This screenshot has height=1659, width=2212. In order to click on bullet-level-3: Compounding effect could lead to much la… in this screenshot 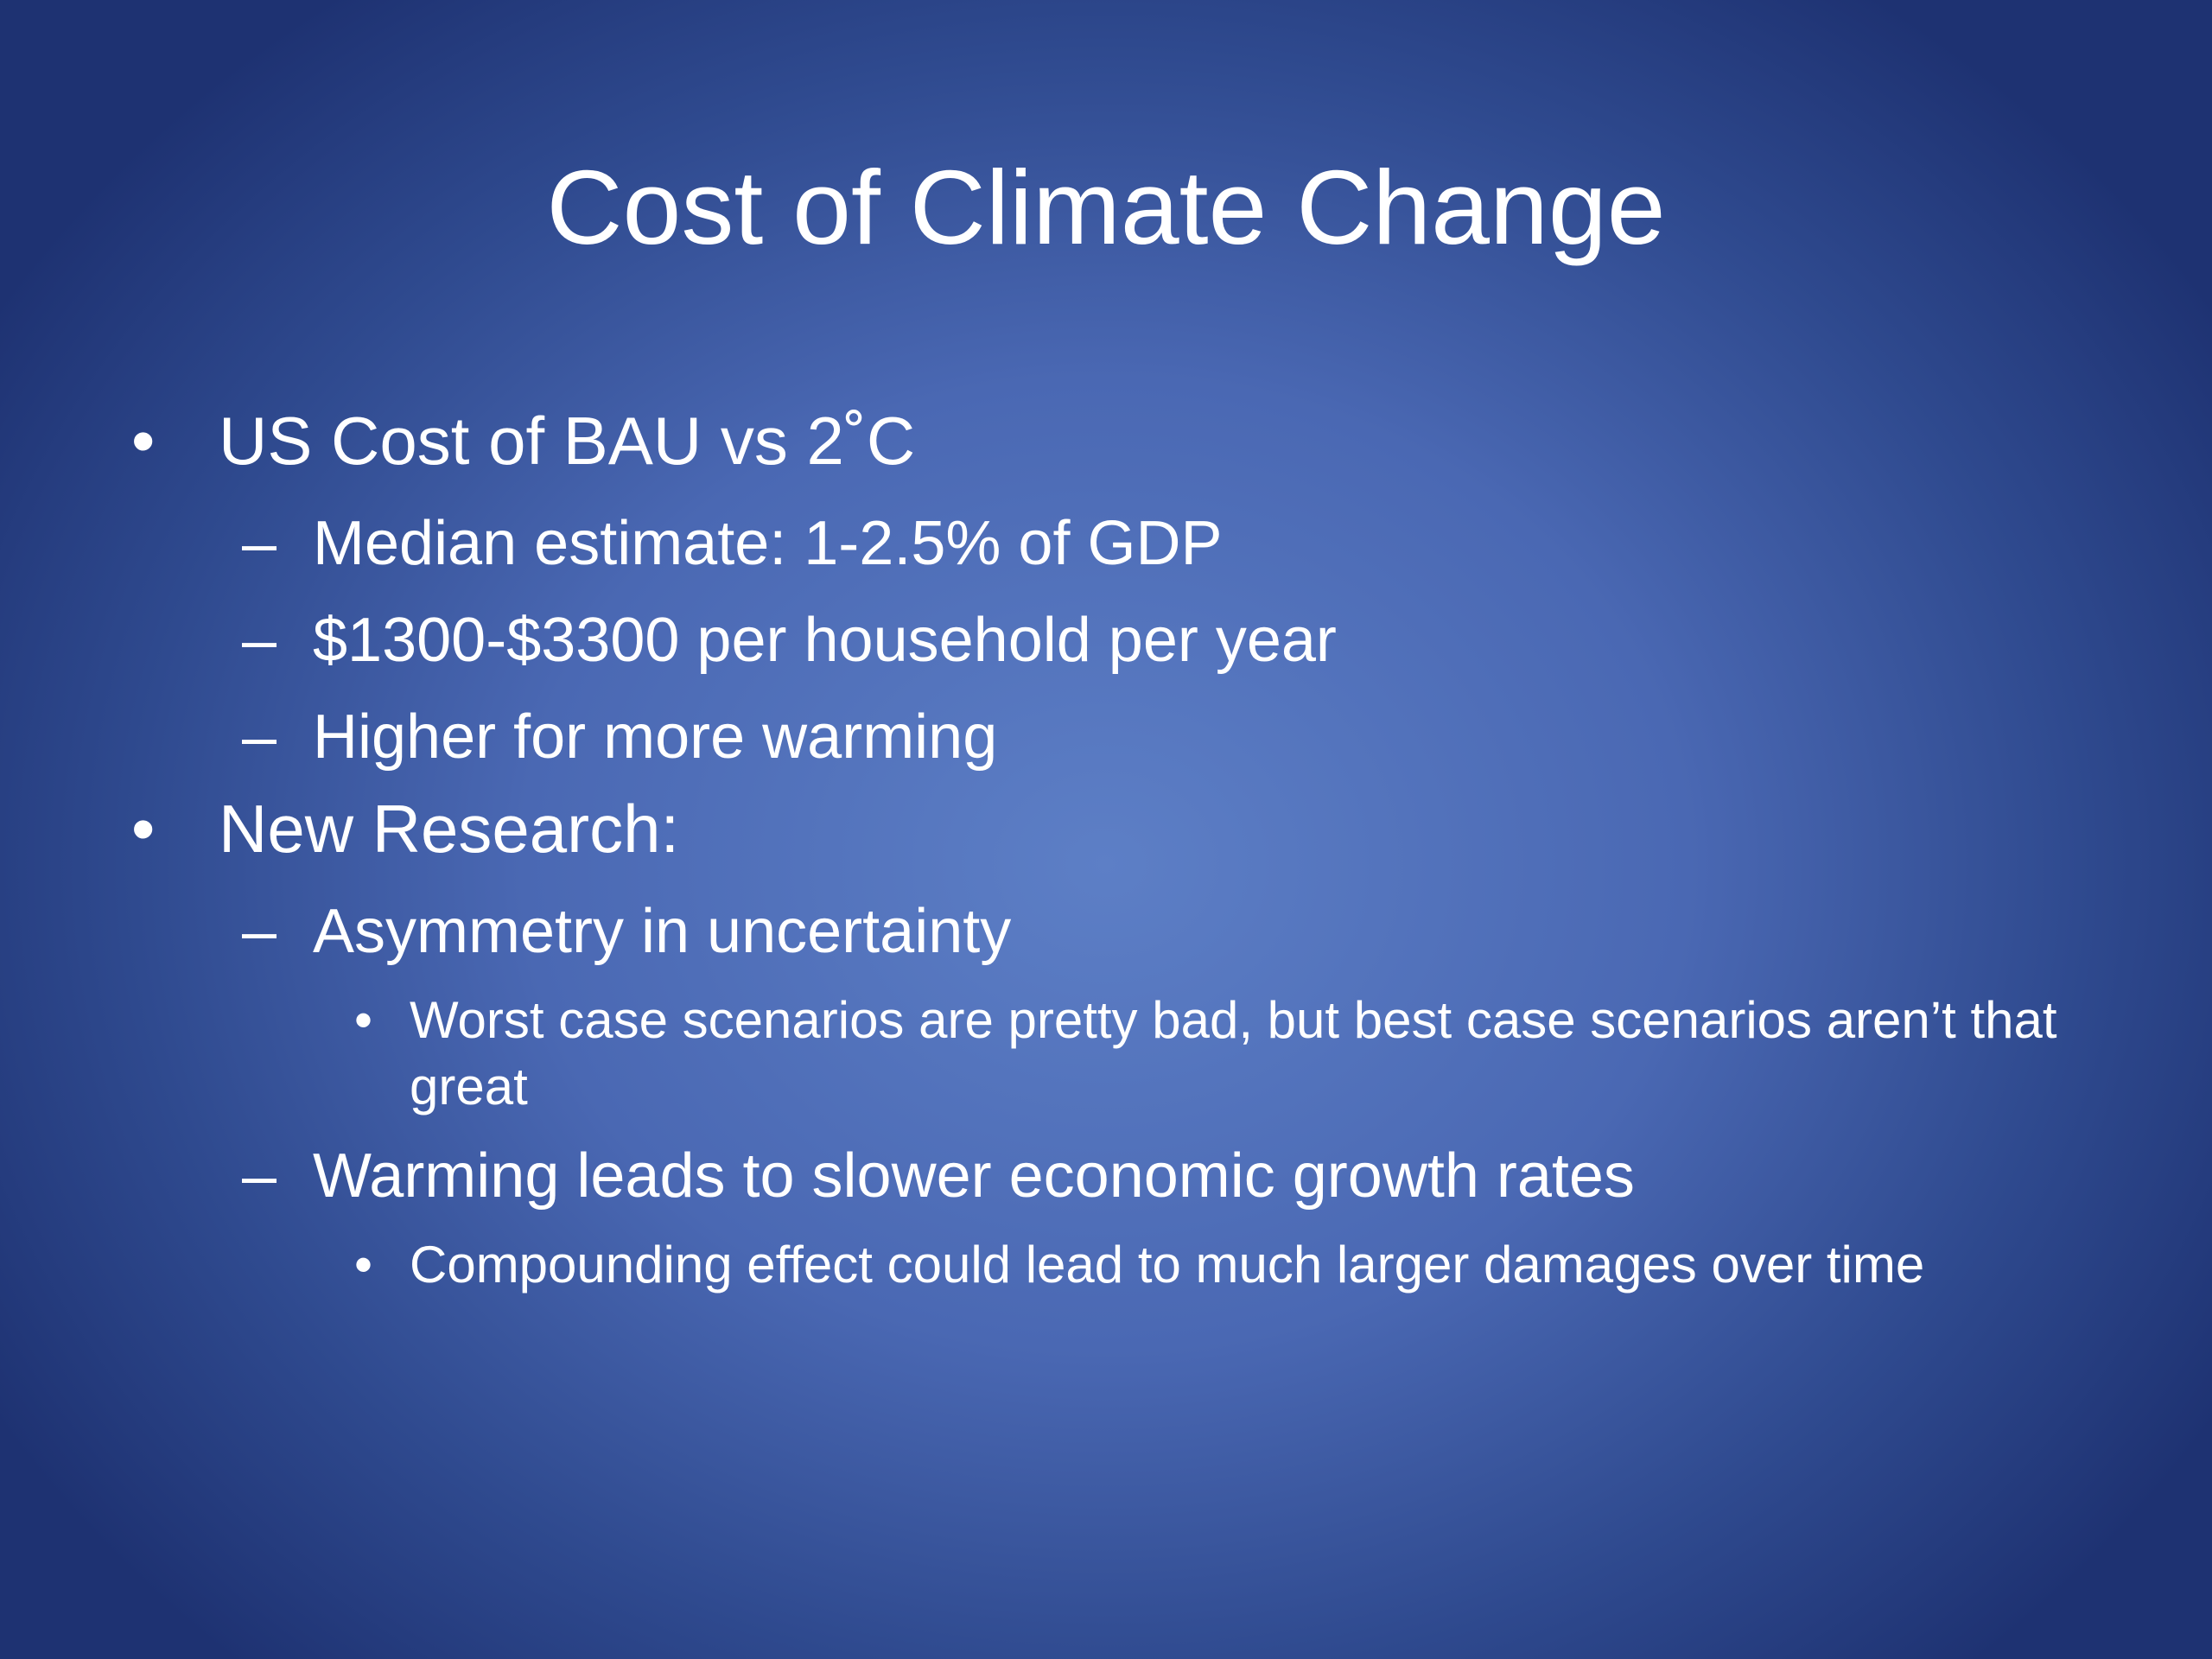, I will do `click(1054, 1264)`.